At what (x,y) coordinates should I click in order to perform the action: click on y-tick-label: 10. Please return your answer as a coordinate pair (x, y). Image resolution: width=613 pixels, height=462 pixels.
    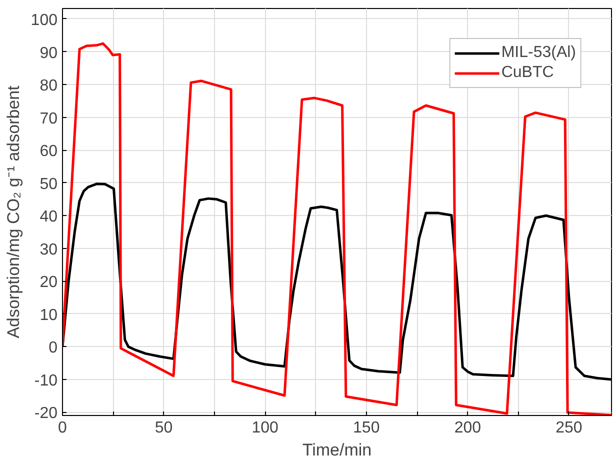
    Looking at the image, I should click on (49, 315).